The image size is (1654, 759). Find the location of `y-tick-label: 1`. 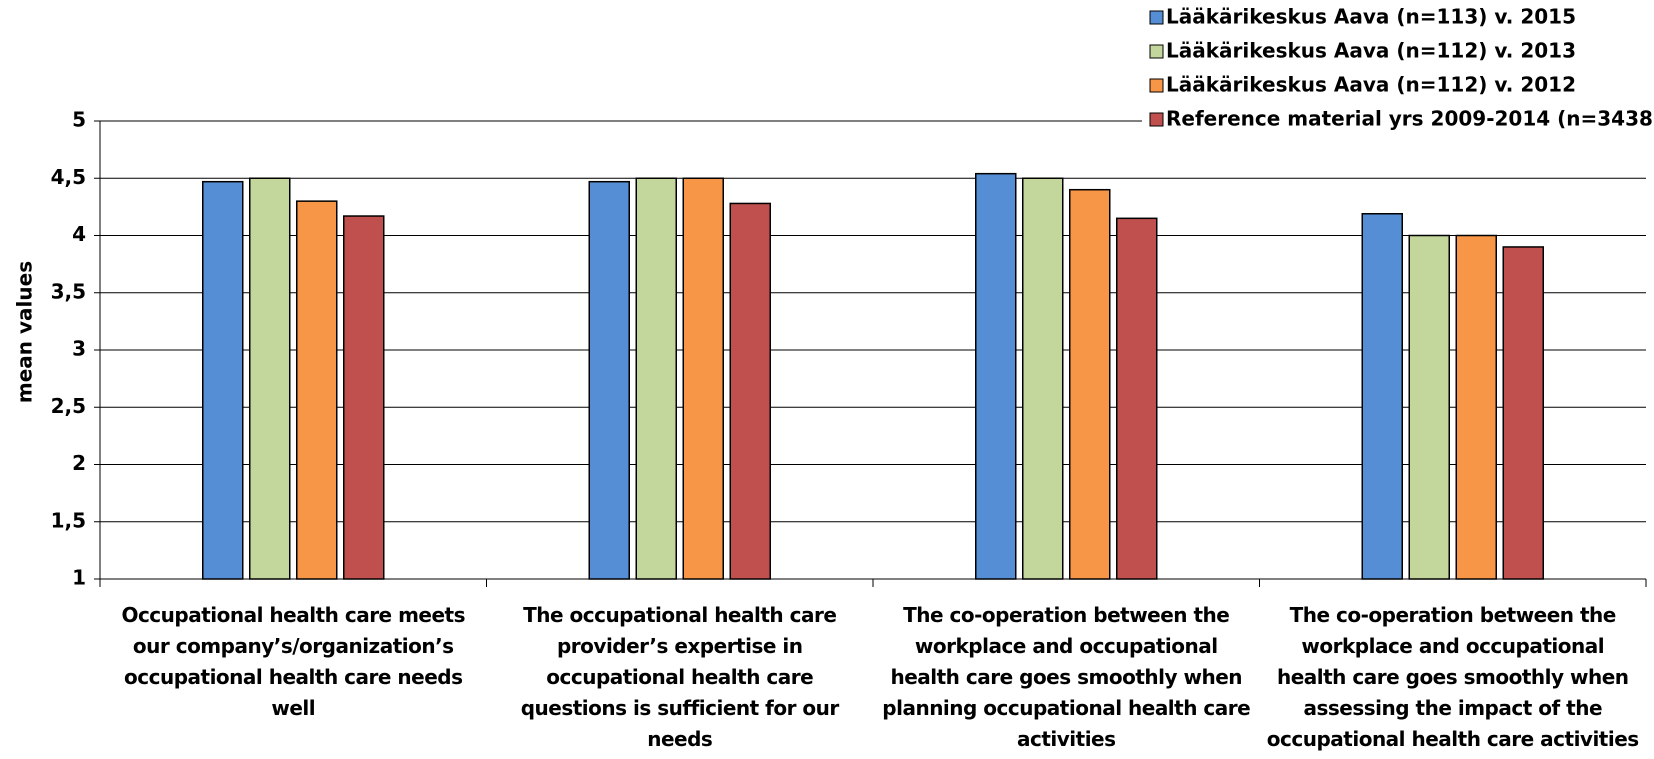

y-tick-label: 1 is located at coordinates (79, 578).